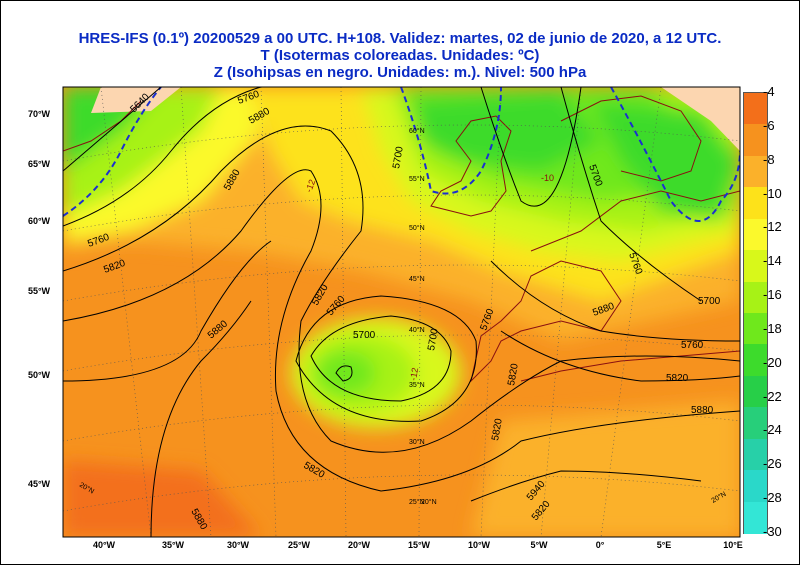  Describe the element at coordinates (238, 545) in the screenshot. I see `lon-label: 30°W` at that location.